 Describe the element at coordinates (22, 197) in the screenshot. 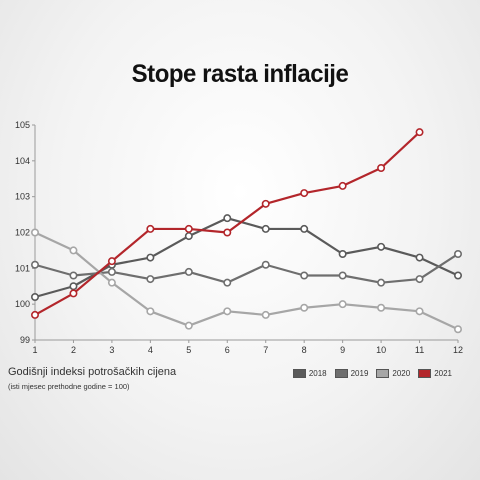

I see `y-tick-label: 103` at that location.